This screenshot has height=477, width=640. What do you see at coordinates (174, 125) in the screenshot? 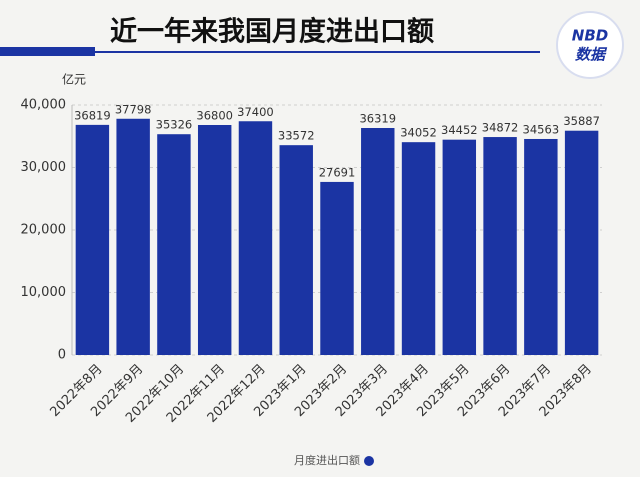
I see `value-label: 35326` at bounding box center [174, 125].